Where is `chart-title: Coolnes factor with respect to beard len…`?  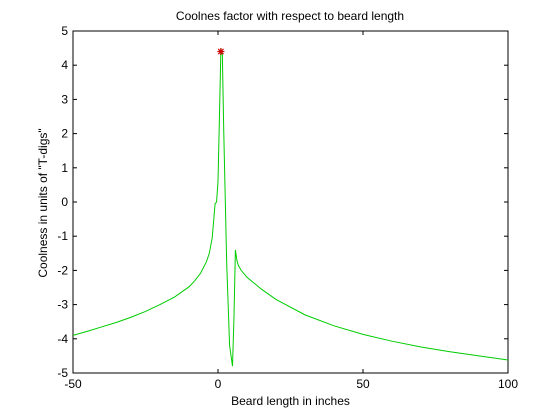
chart-title: Coolnes factor with respect to beard len… is located at coordinates (290, 16).